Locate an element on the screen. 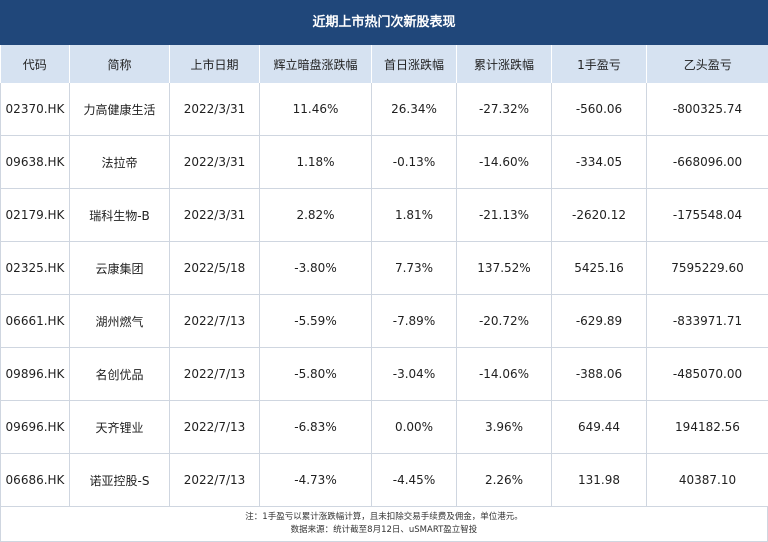 Image resolution: width=768 pixels, height=542 pixels. header-first-day-change: 首日涨跌幅 is located at coordinates (414, 64).